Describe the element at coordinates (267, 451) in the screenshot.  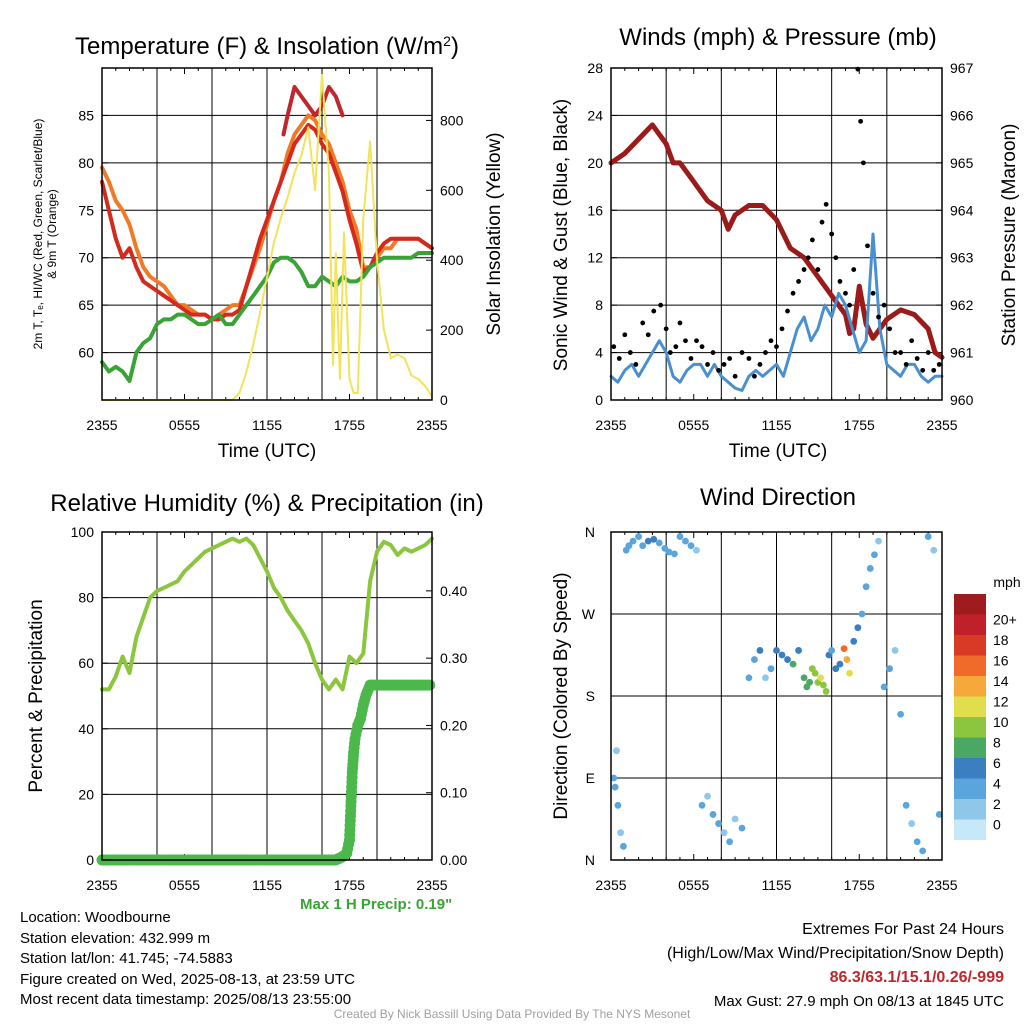
I see `temperature-xlabel: Time (UTC)` at that location.